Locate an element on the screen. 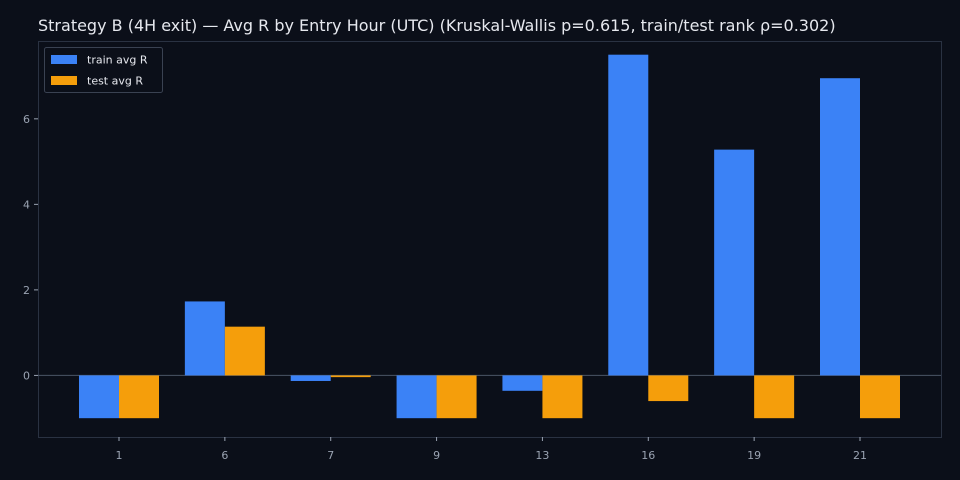 The height and width of the screenshot is (480, 960). legend-label-train: train avg R is located at coordinates (117, 60).